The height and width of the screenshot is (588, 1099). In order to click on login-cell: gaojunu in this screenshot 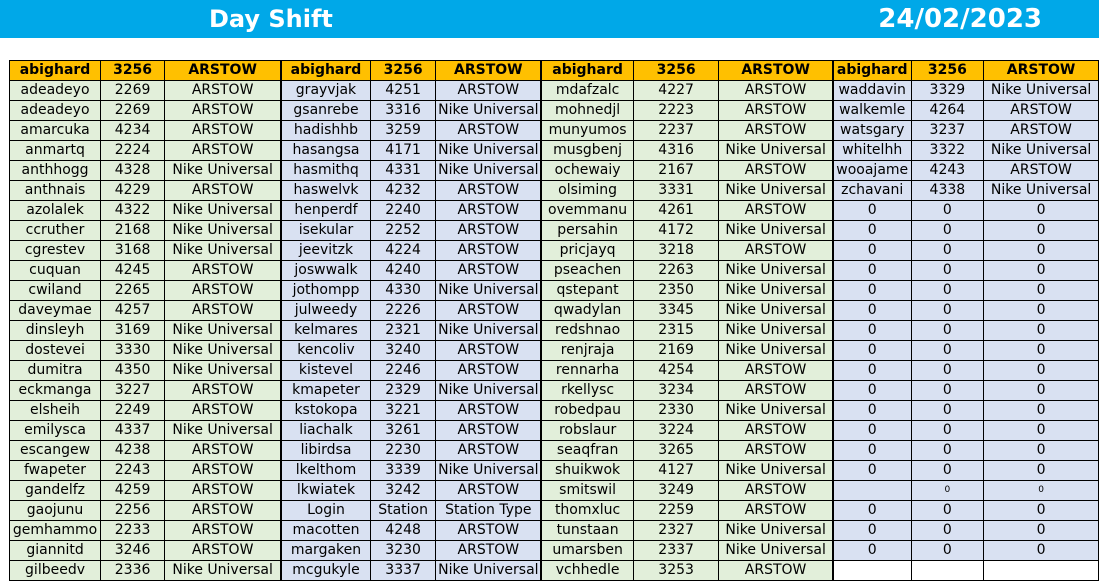, I will do `click(55, 510)`.